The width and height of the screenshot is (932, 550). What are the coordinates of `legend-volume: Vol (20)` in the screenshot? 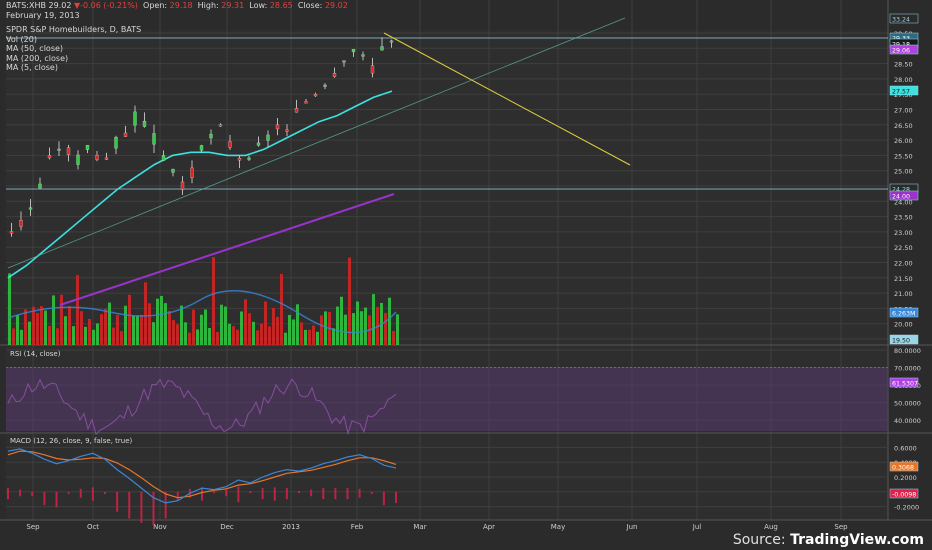 It's located at (21, 39).